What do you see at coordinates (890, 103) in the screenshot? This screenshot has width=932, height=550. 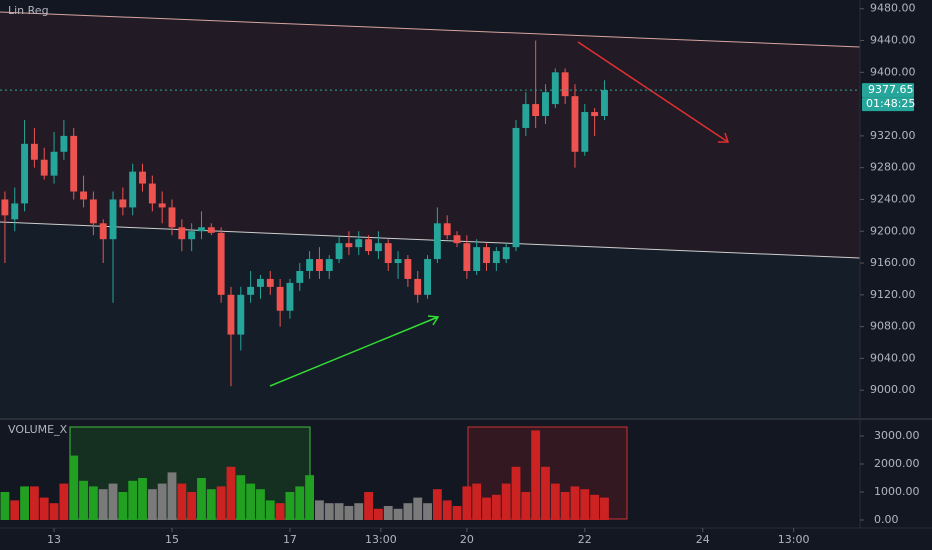 I see `countdown-label: 01:48:25` at bounding box center [890, 103].